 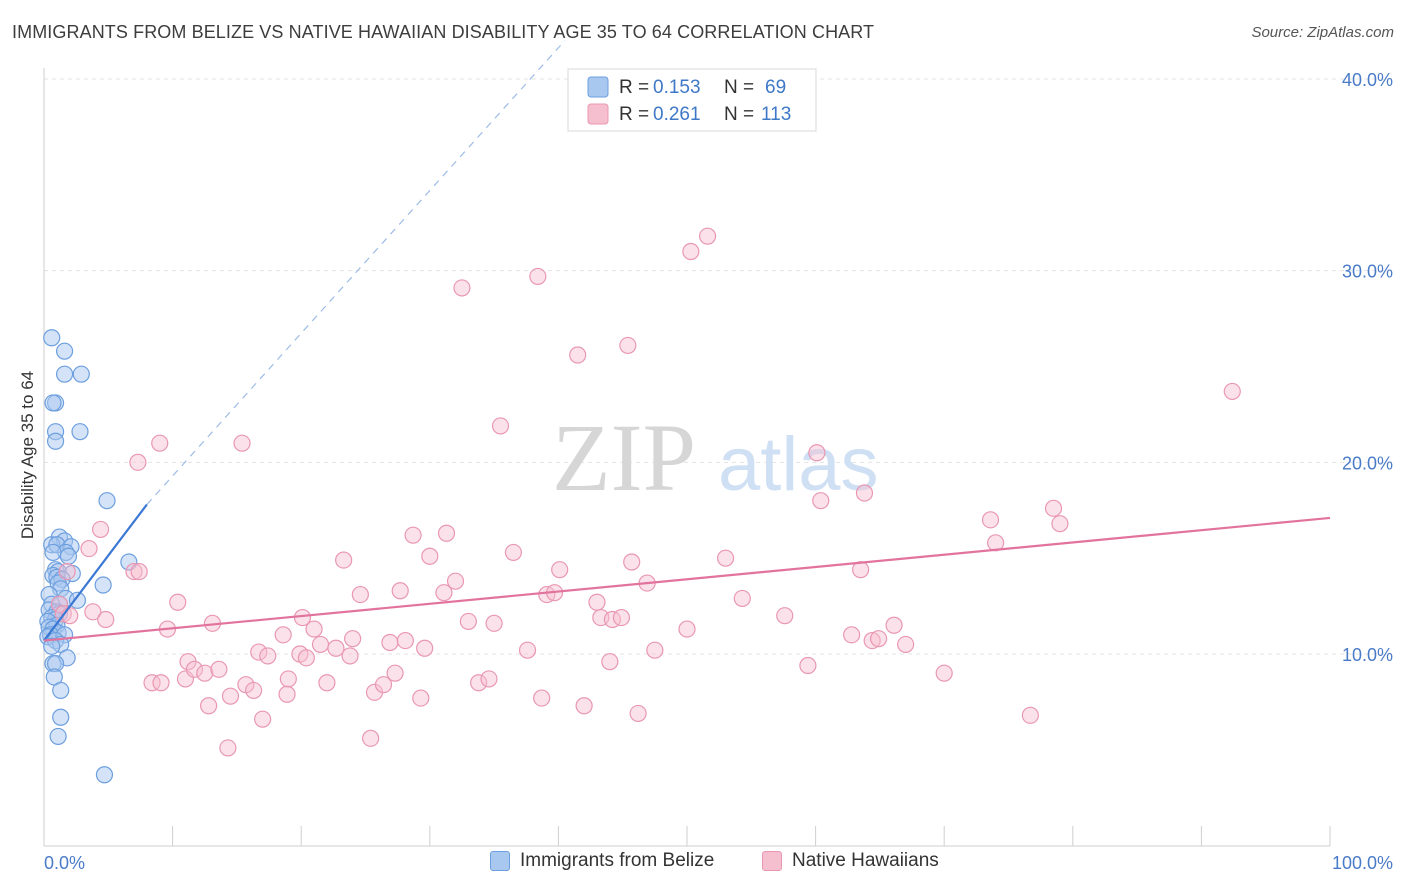 I want to click on legend-box: R = 0.153 N = 69 R = 0.261 N = 113, so click(x=692, y=100).